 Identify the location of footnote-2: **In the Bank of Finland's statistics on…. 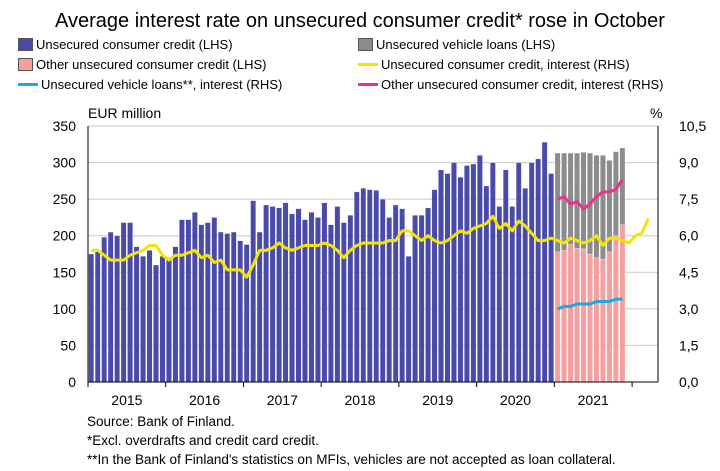
(351, 459).